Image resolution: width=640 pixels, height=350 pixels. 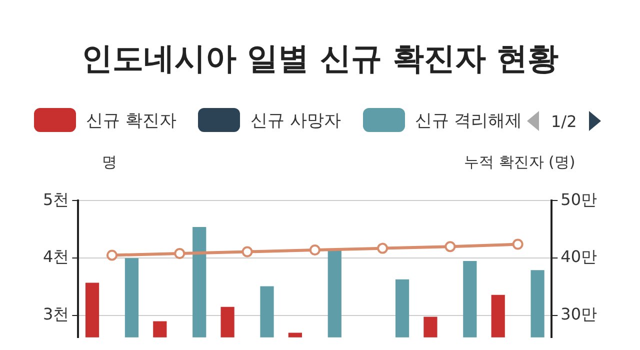 I want to click on y2-tick-label: 40만, so click(x=578, y=256).